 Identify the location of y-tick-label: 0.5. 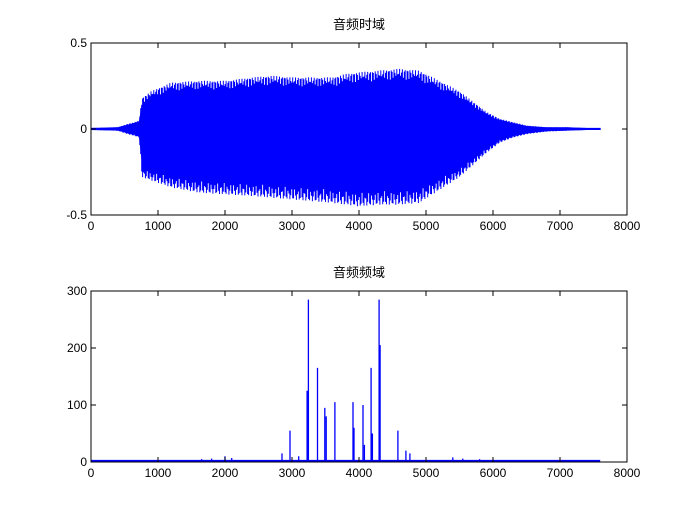
(78, 43).